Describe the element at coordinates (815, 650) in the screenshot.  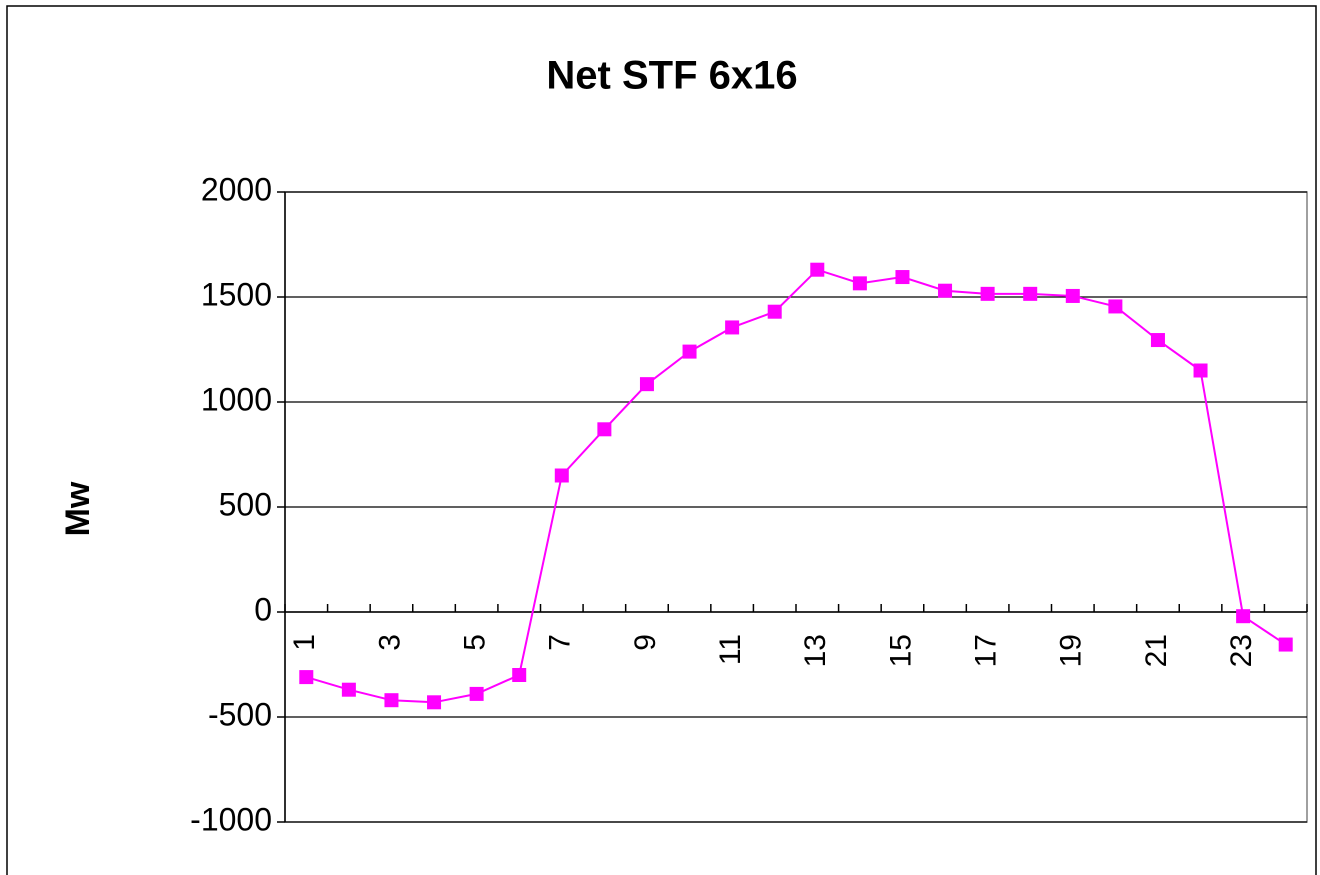
I see `x-tick-label: 13` at that location.